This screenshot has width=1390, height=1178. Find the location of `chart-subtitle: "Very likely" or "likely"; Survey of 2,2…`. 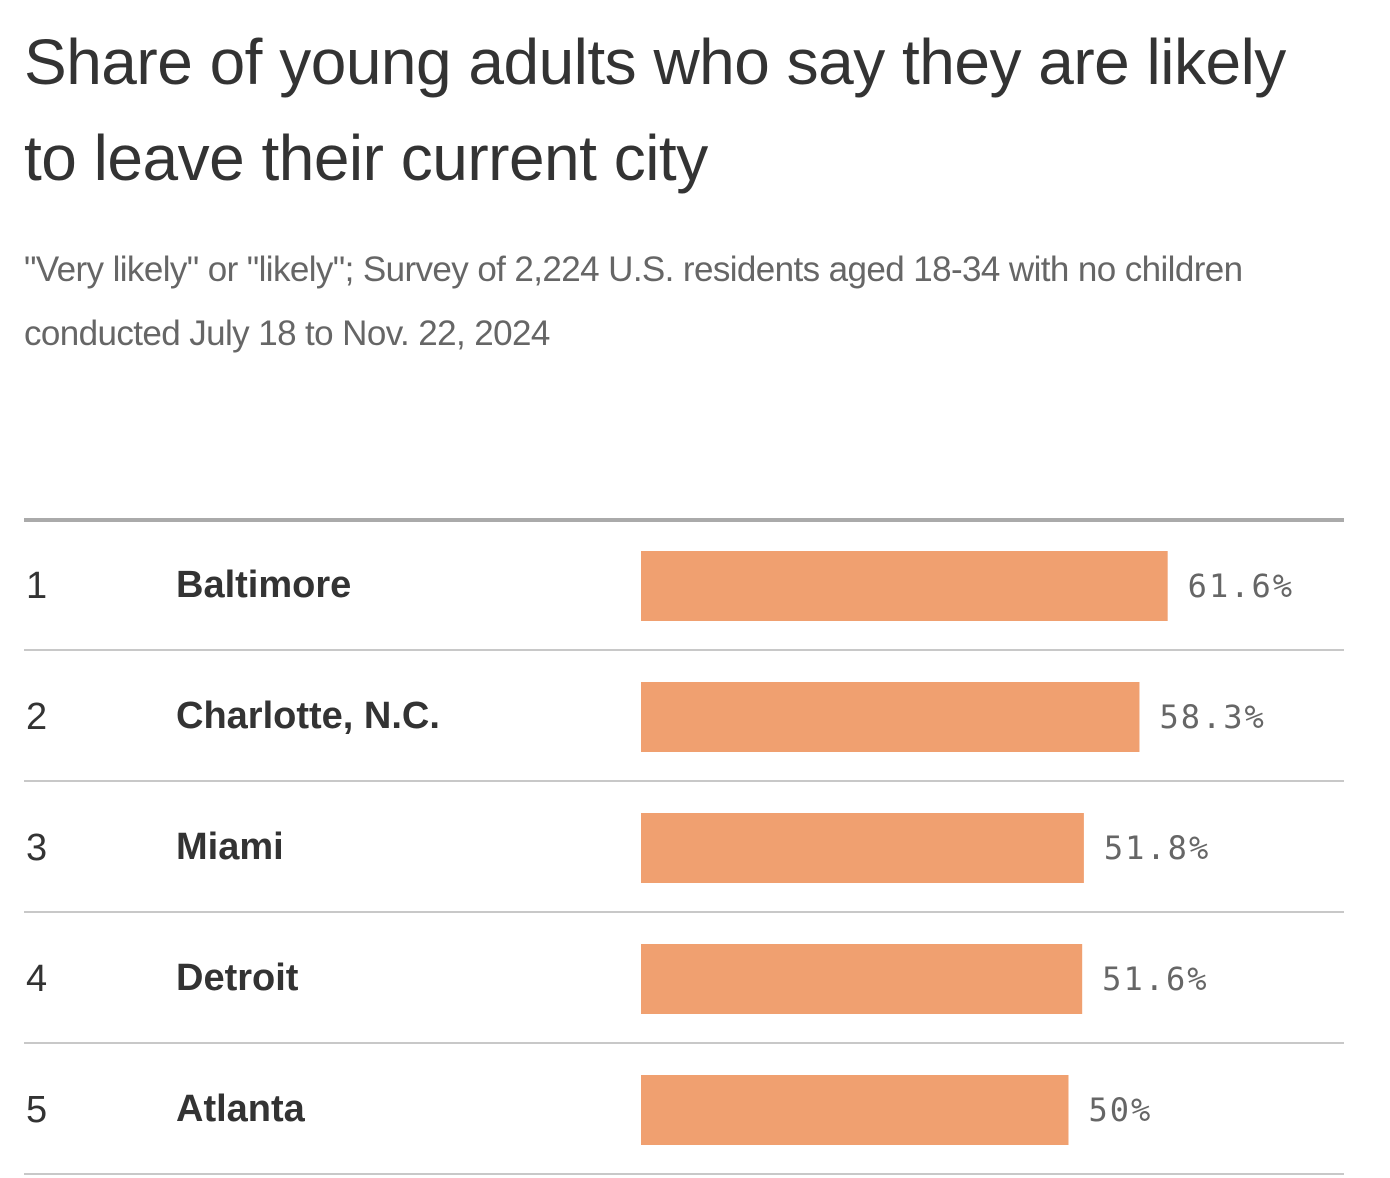

chart-subtitle: "Very likely" or "likely"; Survey of 2,2… is located at coordinates (633, 301).